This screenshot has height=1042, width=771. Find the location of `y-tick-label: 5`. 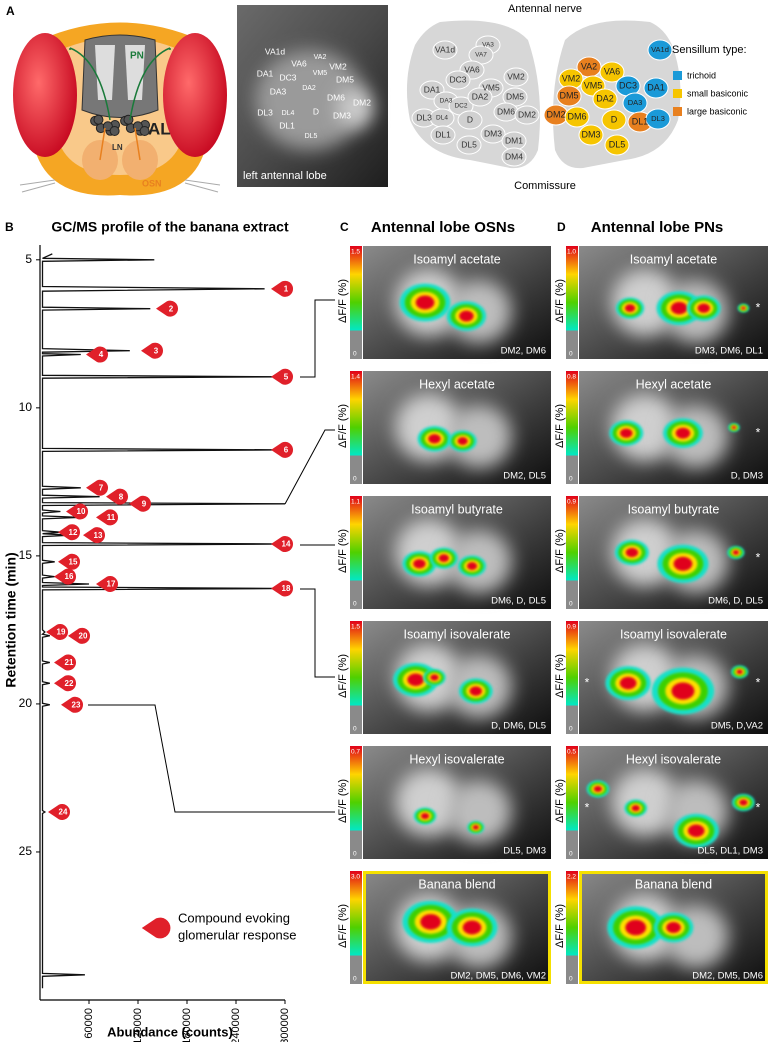

y-tick-label: 5 is located at coordinates (28, 259).